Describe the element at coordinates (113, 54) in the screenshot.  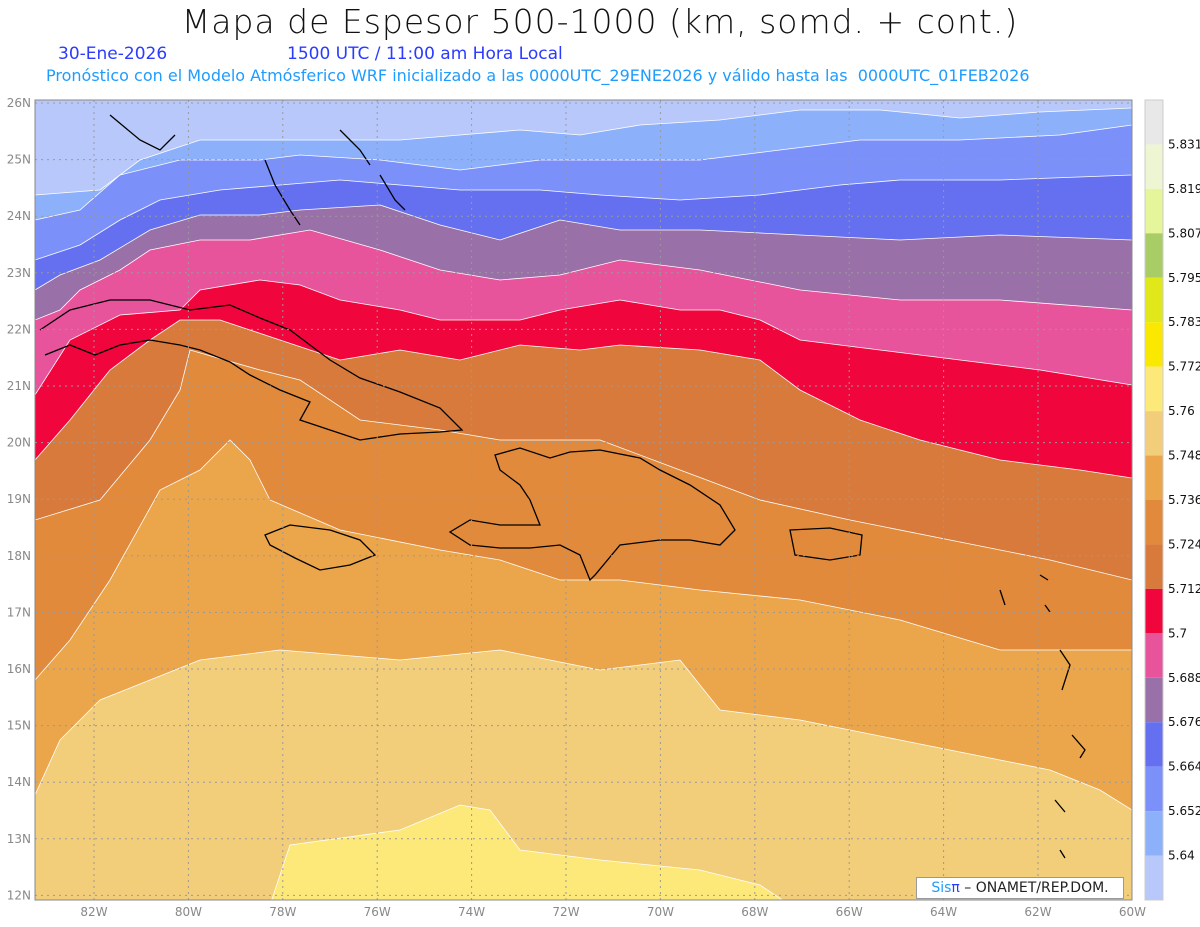
I see `forecast-date: 30-Ene-2026` at that location.